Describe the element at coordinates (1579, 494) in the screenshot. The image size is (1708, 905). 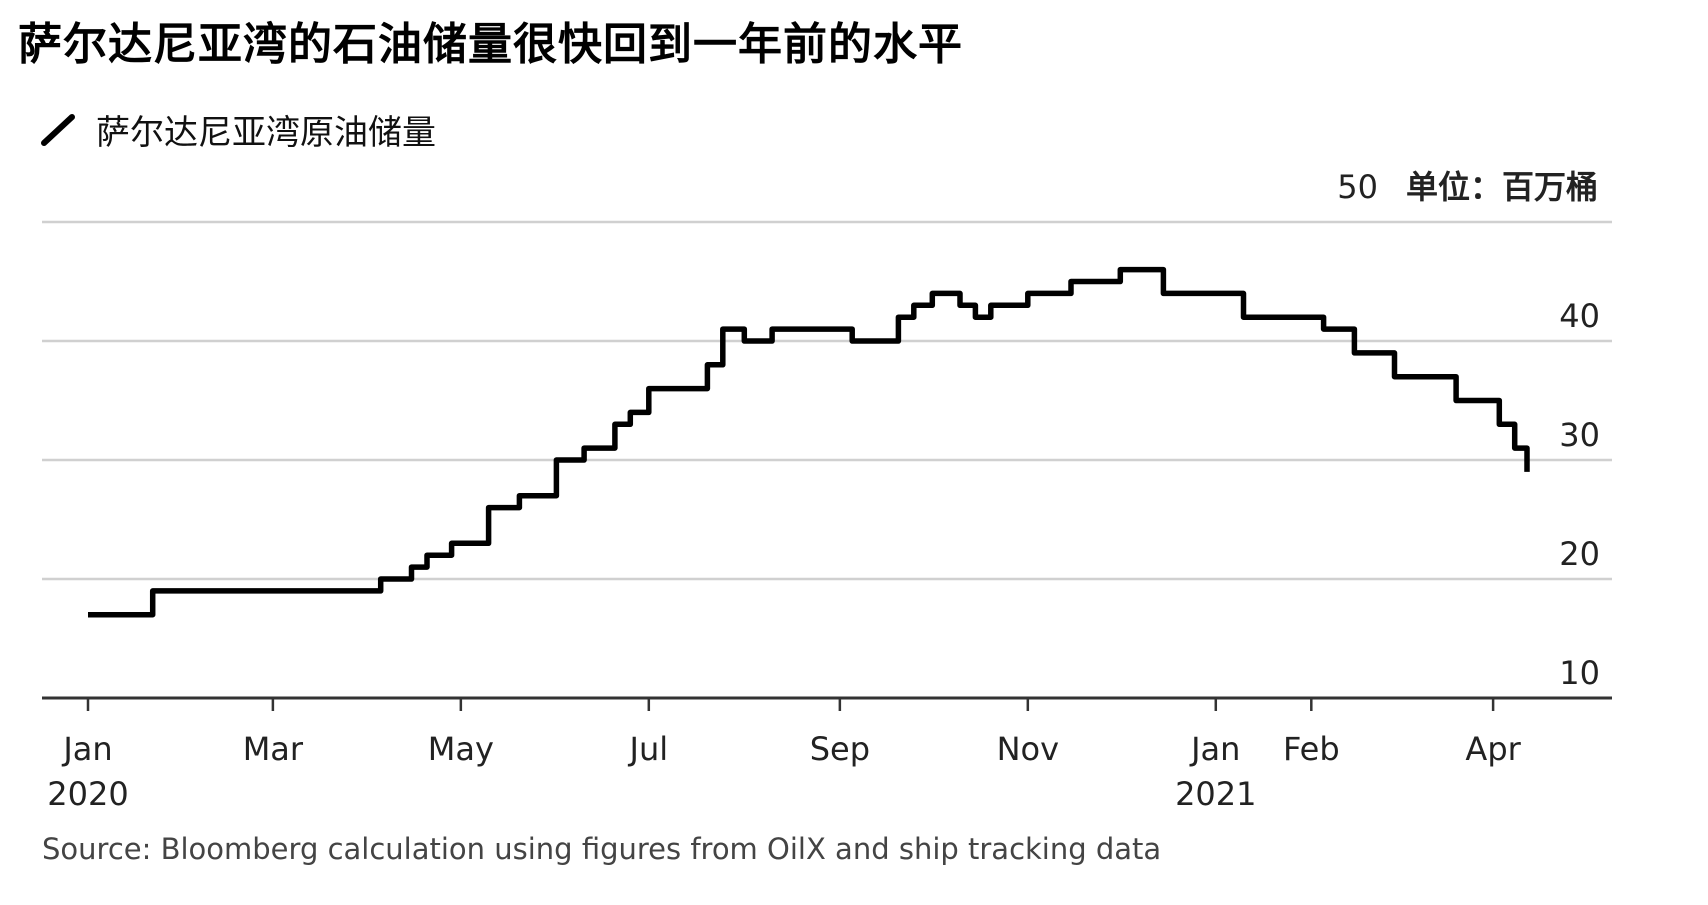
I see `y-tick-labels: 10 20 30 40` at that location.